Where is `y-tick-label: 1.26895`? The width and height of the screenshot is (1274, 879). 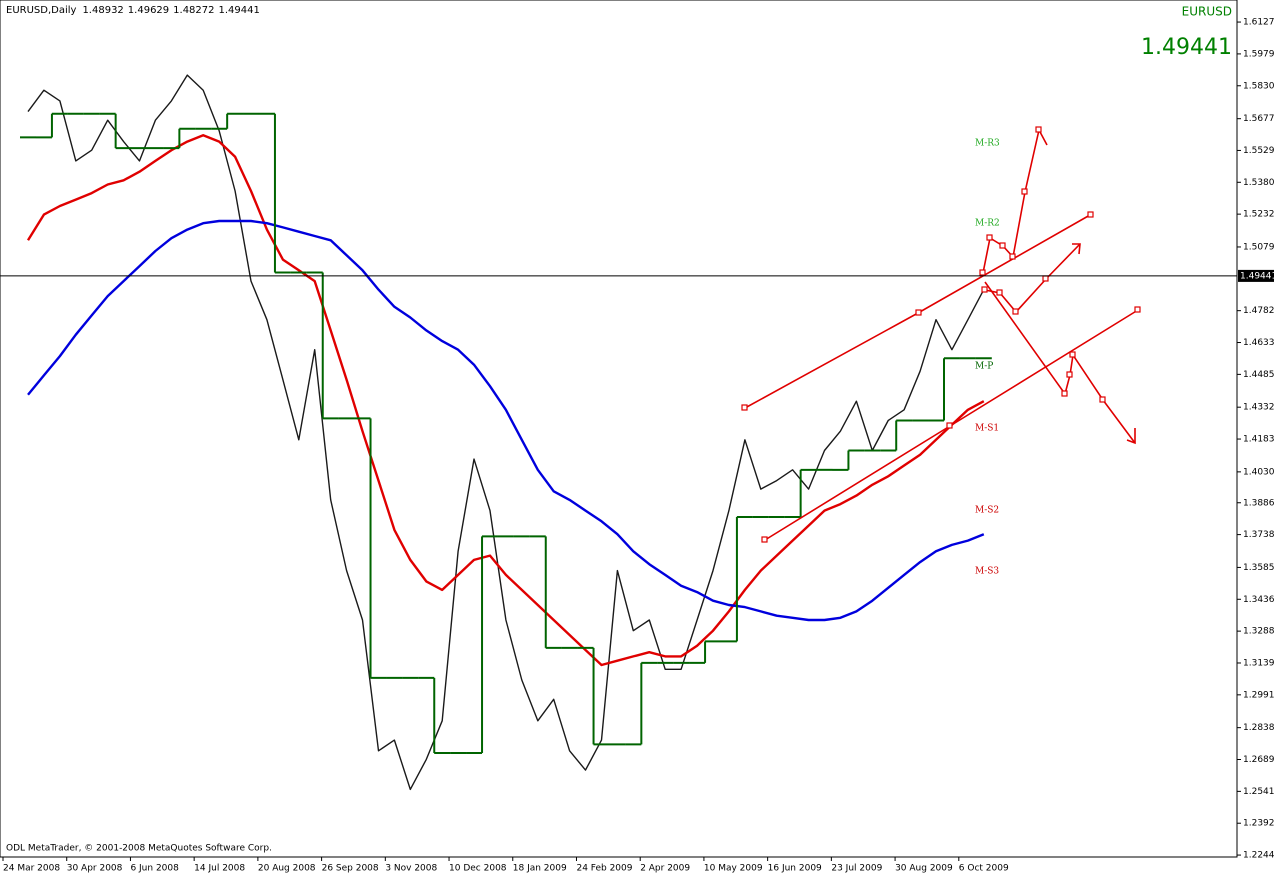 y-tick-label: 1.26895 is located at coordinates (1258, 760).